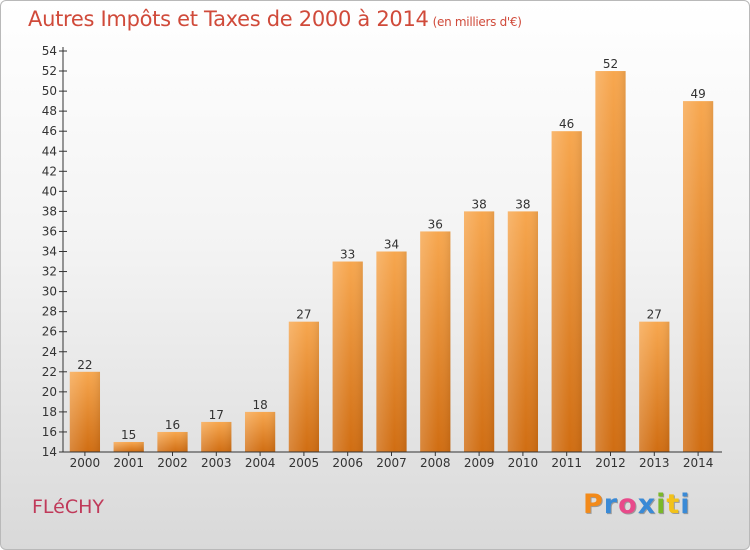  What do you see at coordinates (49, 392) in the screenshot?
I see `y-tick-label-20: 20` at bounding box center [49, 392].